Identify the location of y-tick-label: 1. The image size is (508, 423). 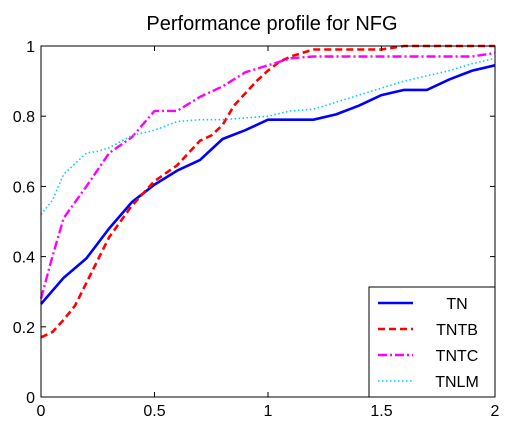
(30, 47).